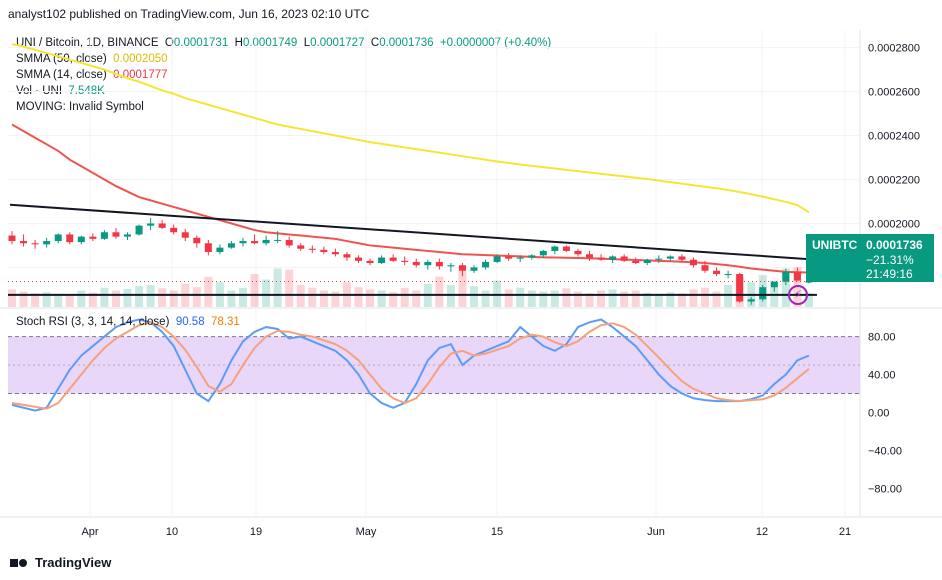 Image resolution: width=942 pixels, height=580 pixels. Describe the element at coordinates (894, 93) in the screenshot. I see `price-axis-tick-label: 0.0002600` at that location.